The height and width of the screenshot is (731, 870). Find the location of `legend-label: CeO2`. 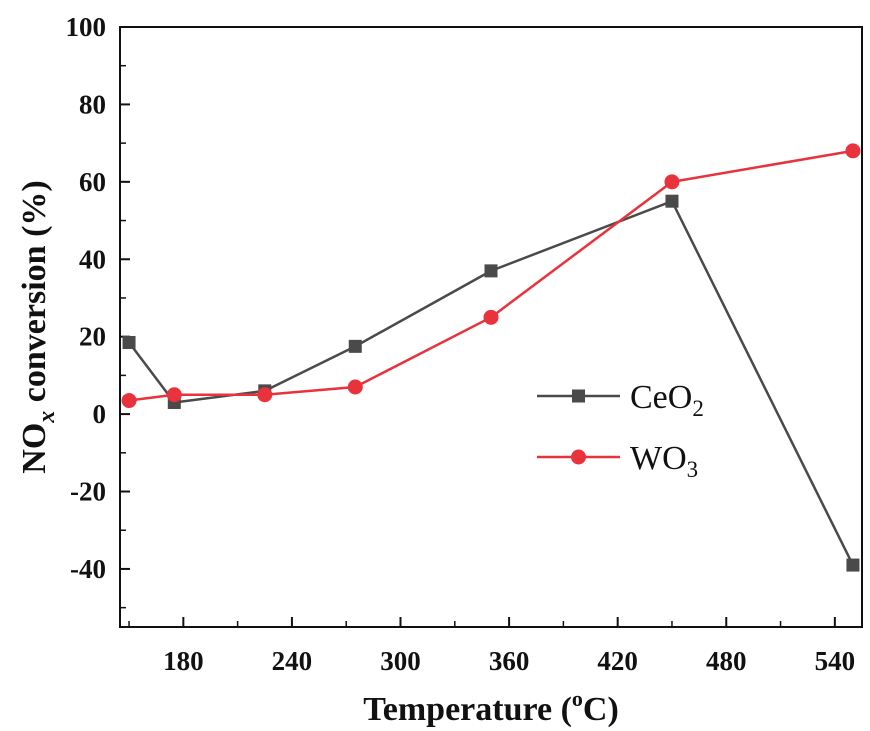

legend-label: CeO2 is located at coordinates (667, 400).